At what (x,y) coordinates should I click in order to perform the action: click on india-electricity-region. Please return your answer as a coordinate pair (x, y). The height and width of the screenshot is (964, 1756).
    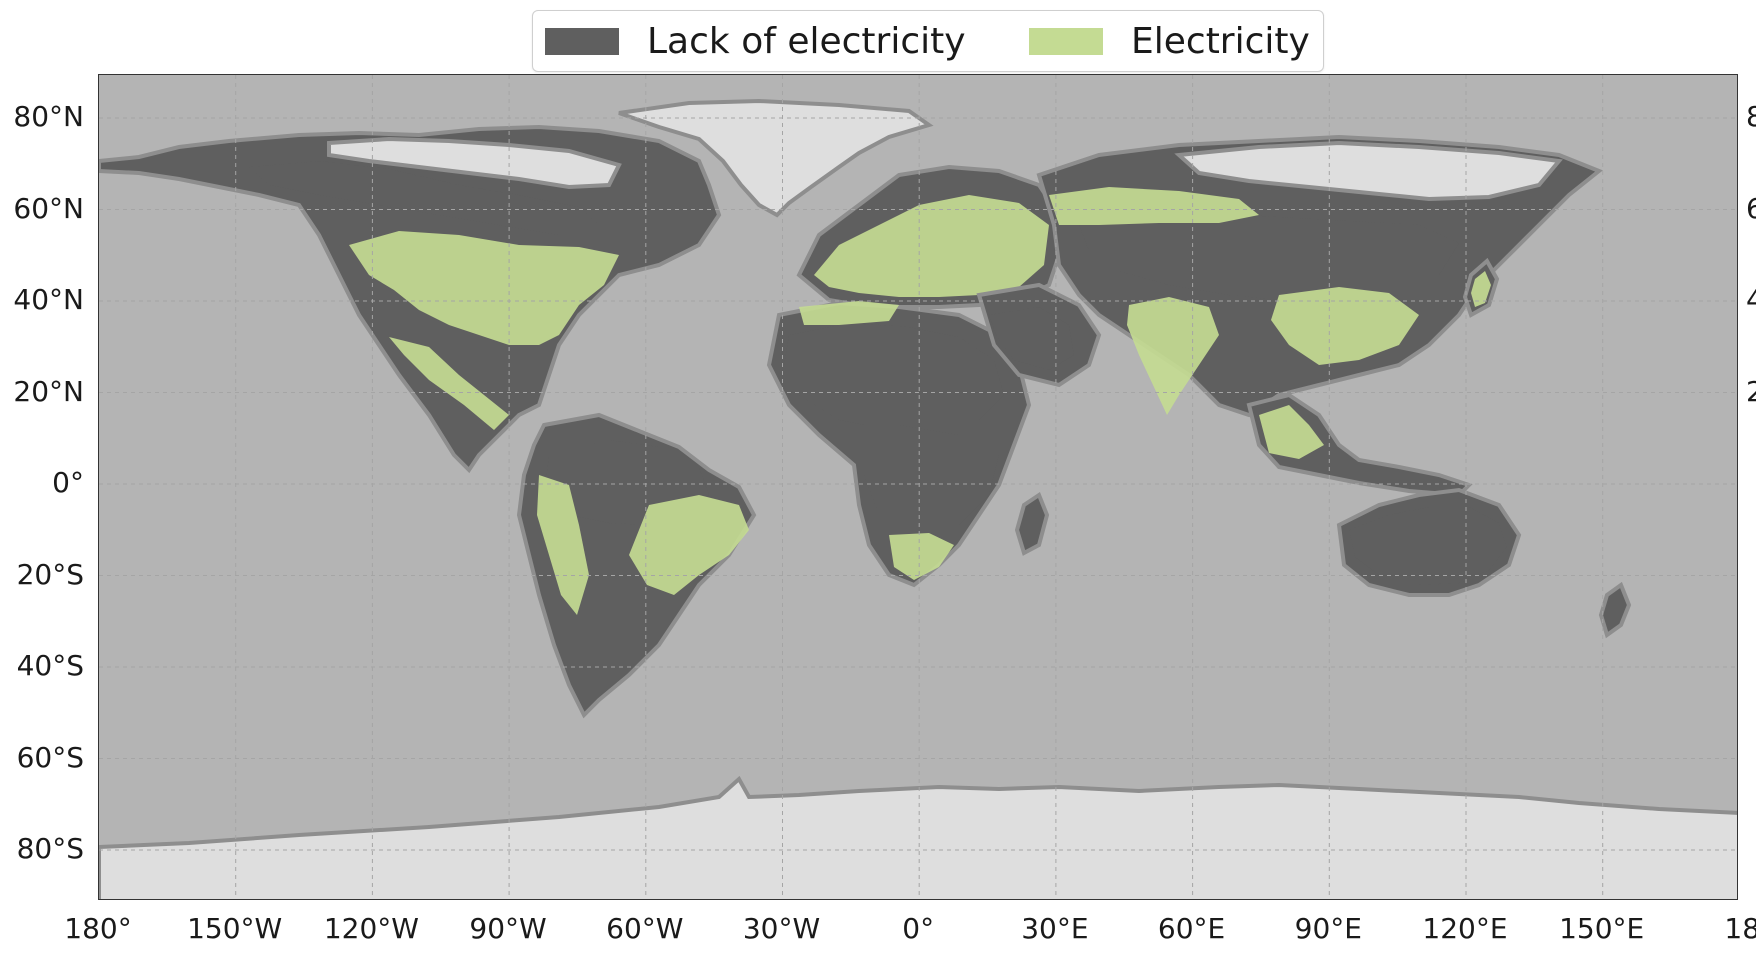
    Looking at the image, I should click on (1173, 356).